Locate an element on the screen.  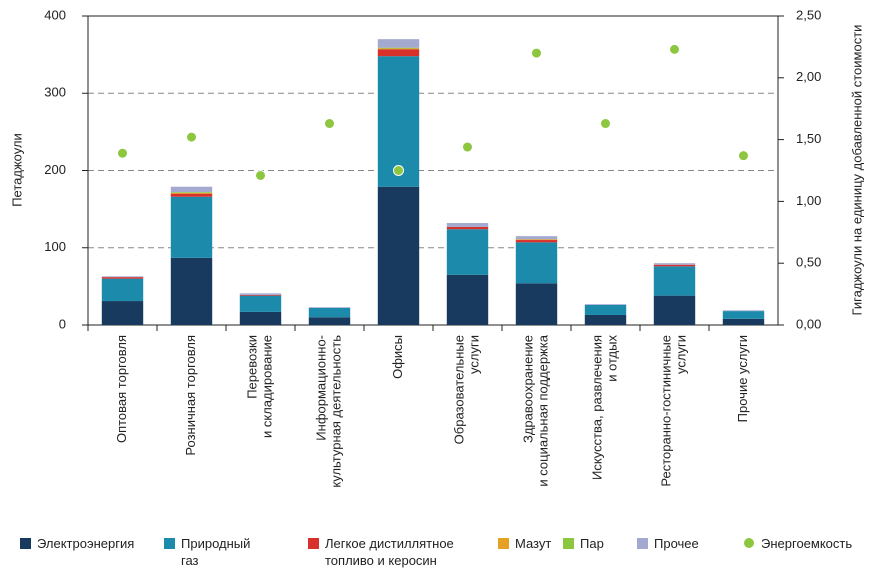
y-tick-label: 0 is located at coordinates (62, 323).